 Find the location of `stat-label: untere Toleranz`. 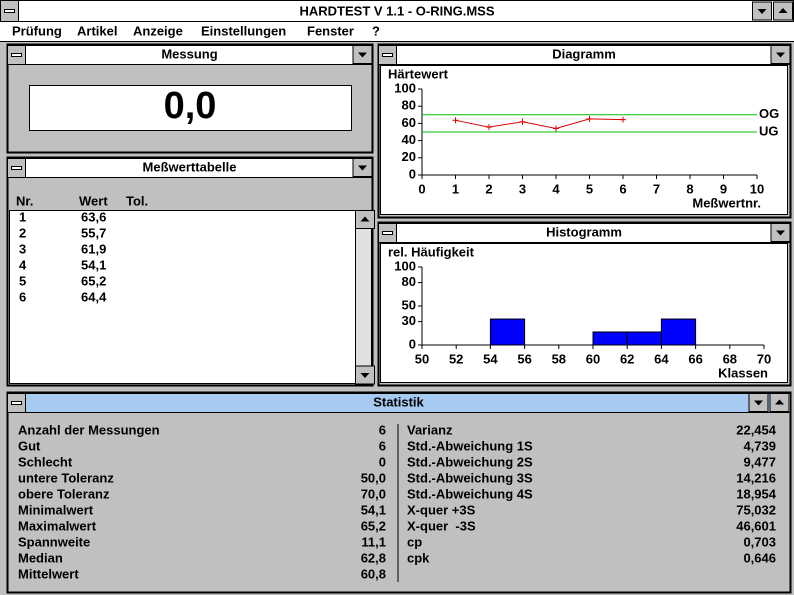

stat-label: untere Toleranz is located at coordinates (66, 477).